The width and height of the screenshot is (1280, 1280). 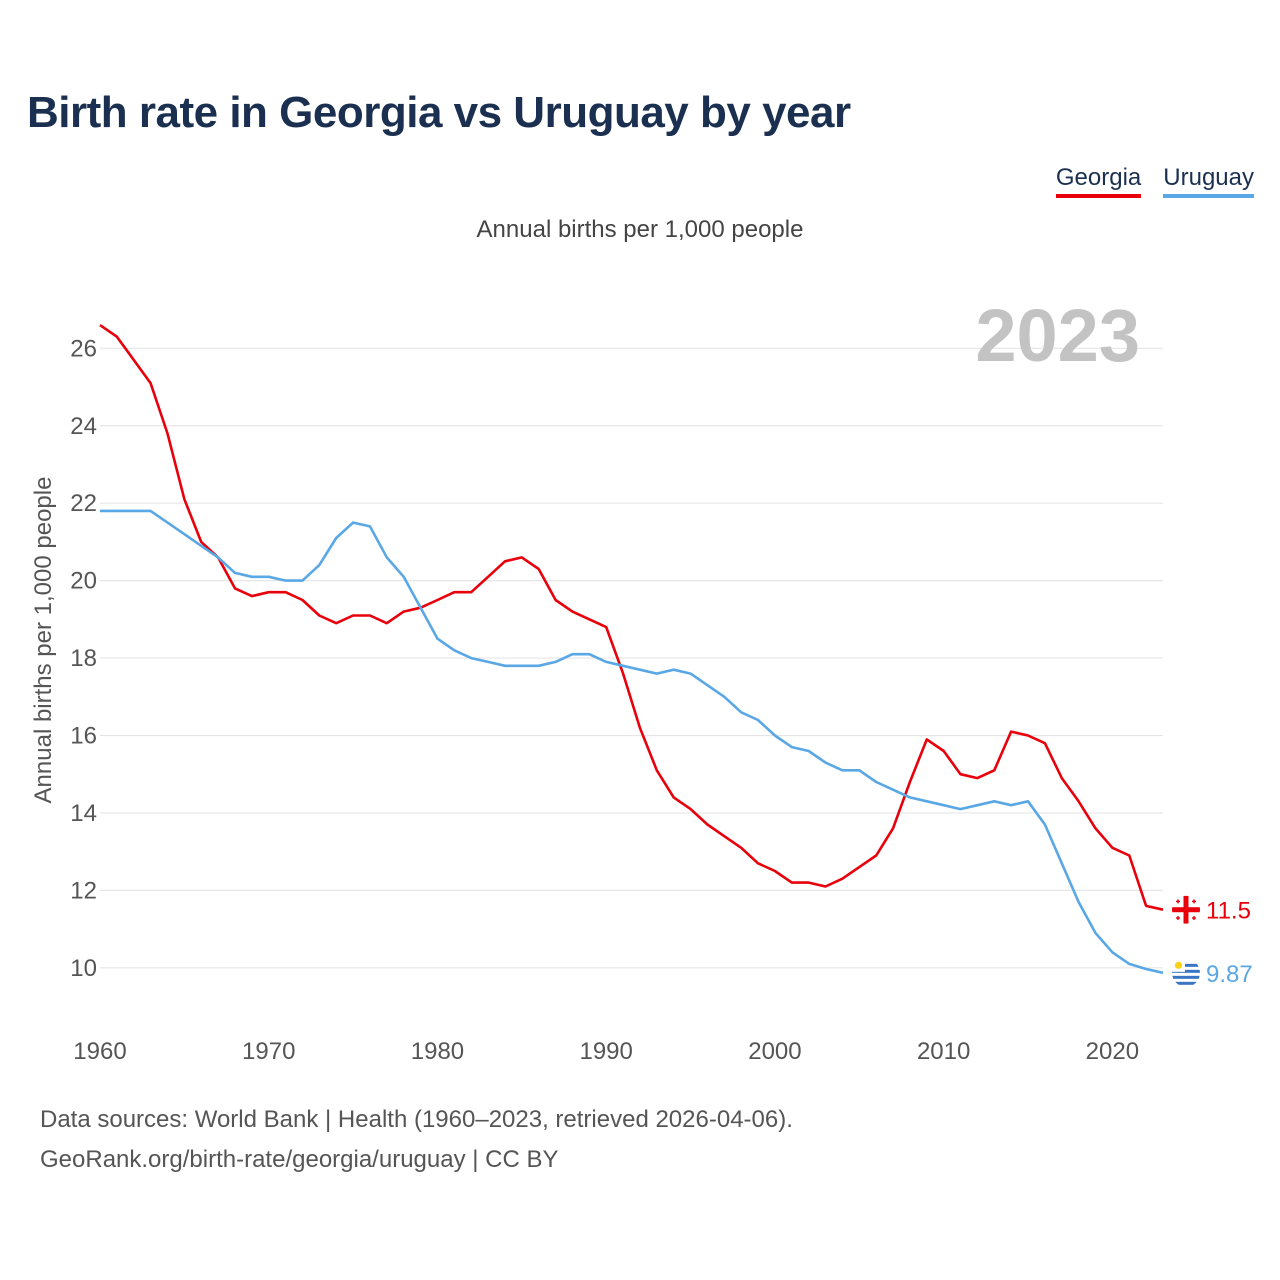 What do you see at coordinates (1228, 911) in the screenshot?
I see `end-value-label-georgia: 11.5` at bounding box center [1228, 911].